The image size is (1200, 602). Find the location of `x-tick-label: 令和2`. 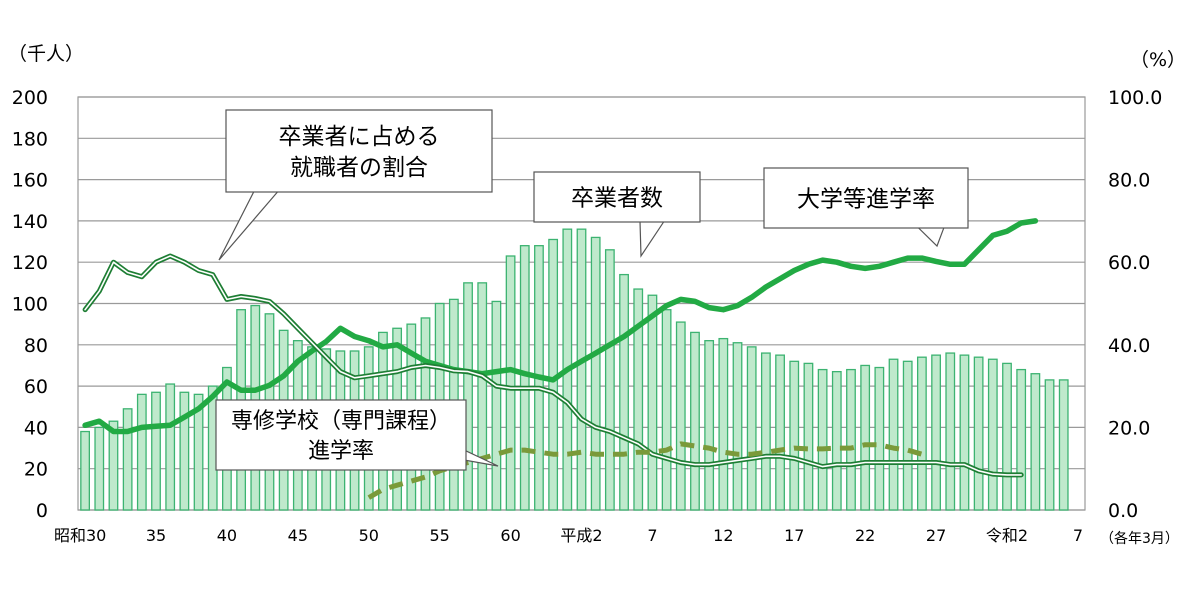

x-tick-label: 令和2 is located at coordinates (1007, 535).